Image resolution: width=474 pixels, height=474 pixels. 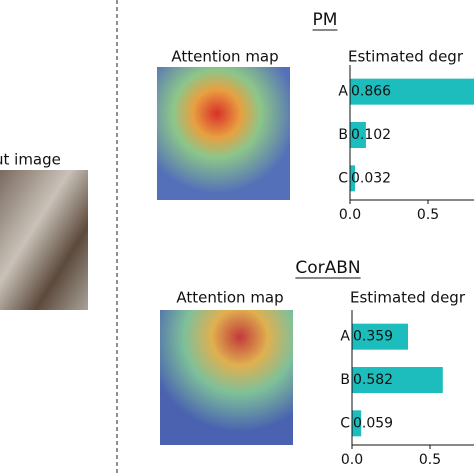 What do you see at coordinates (371, 92) in the screenshot?
I see `value-label: 0.866` at bounding box center [371, 92].